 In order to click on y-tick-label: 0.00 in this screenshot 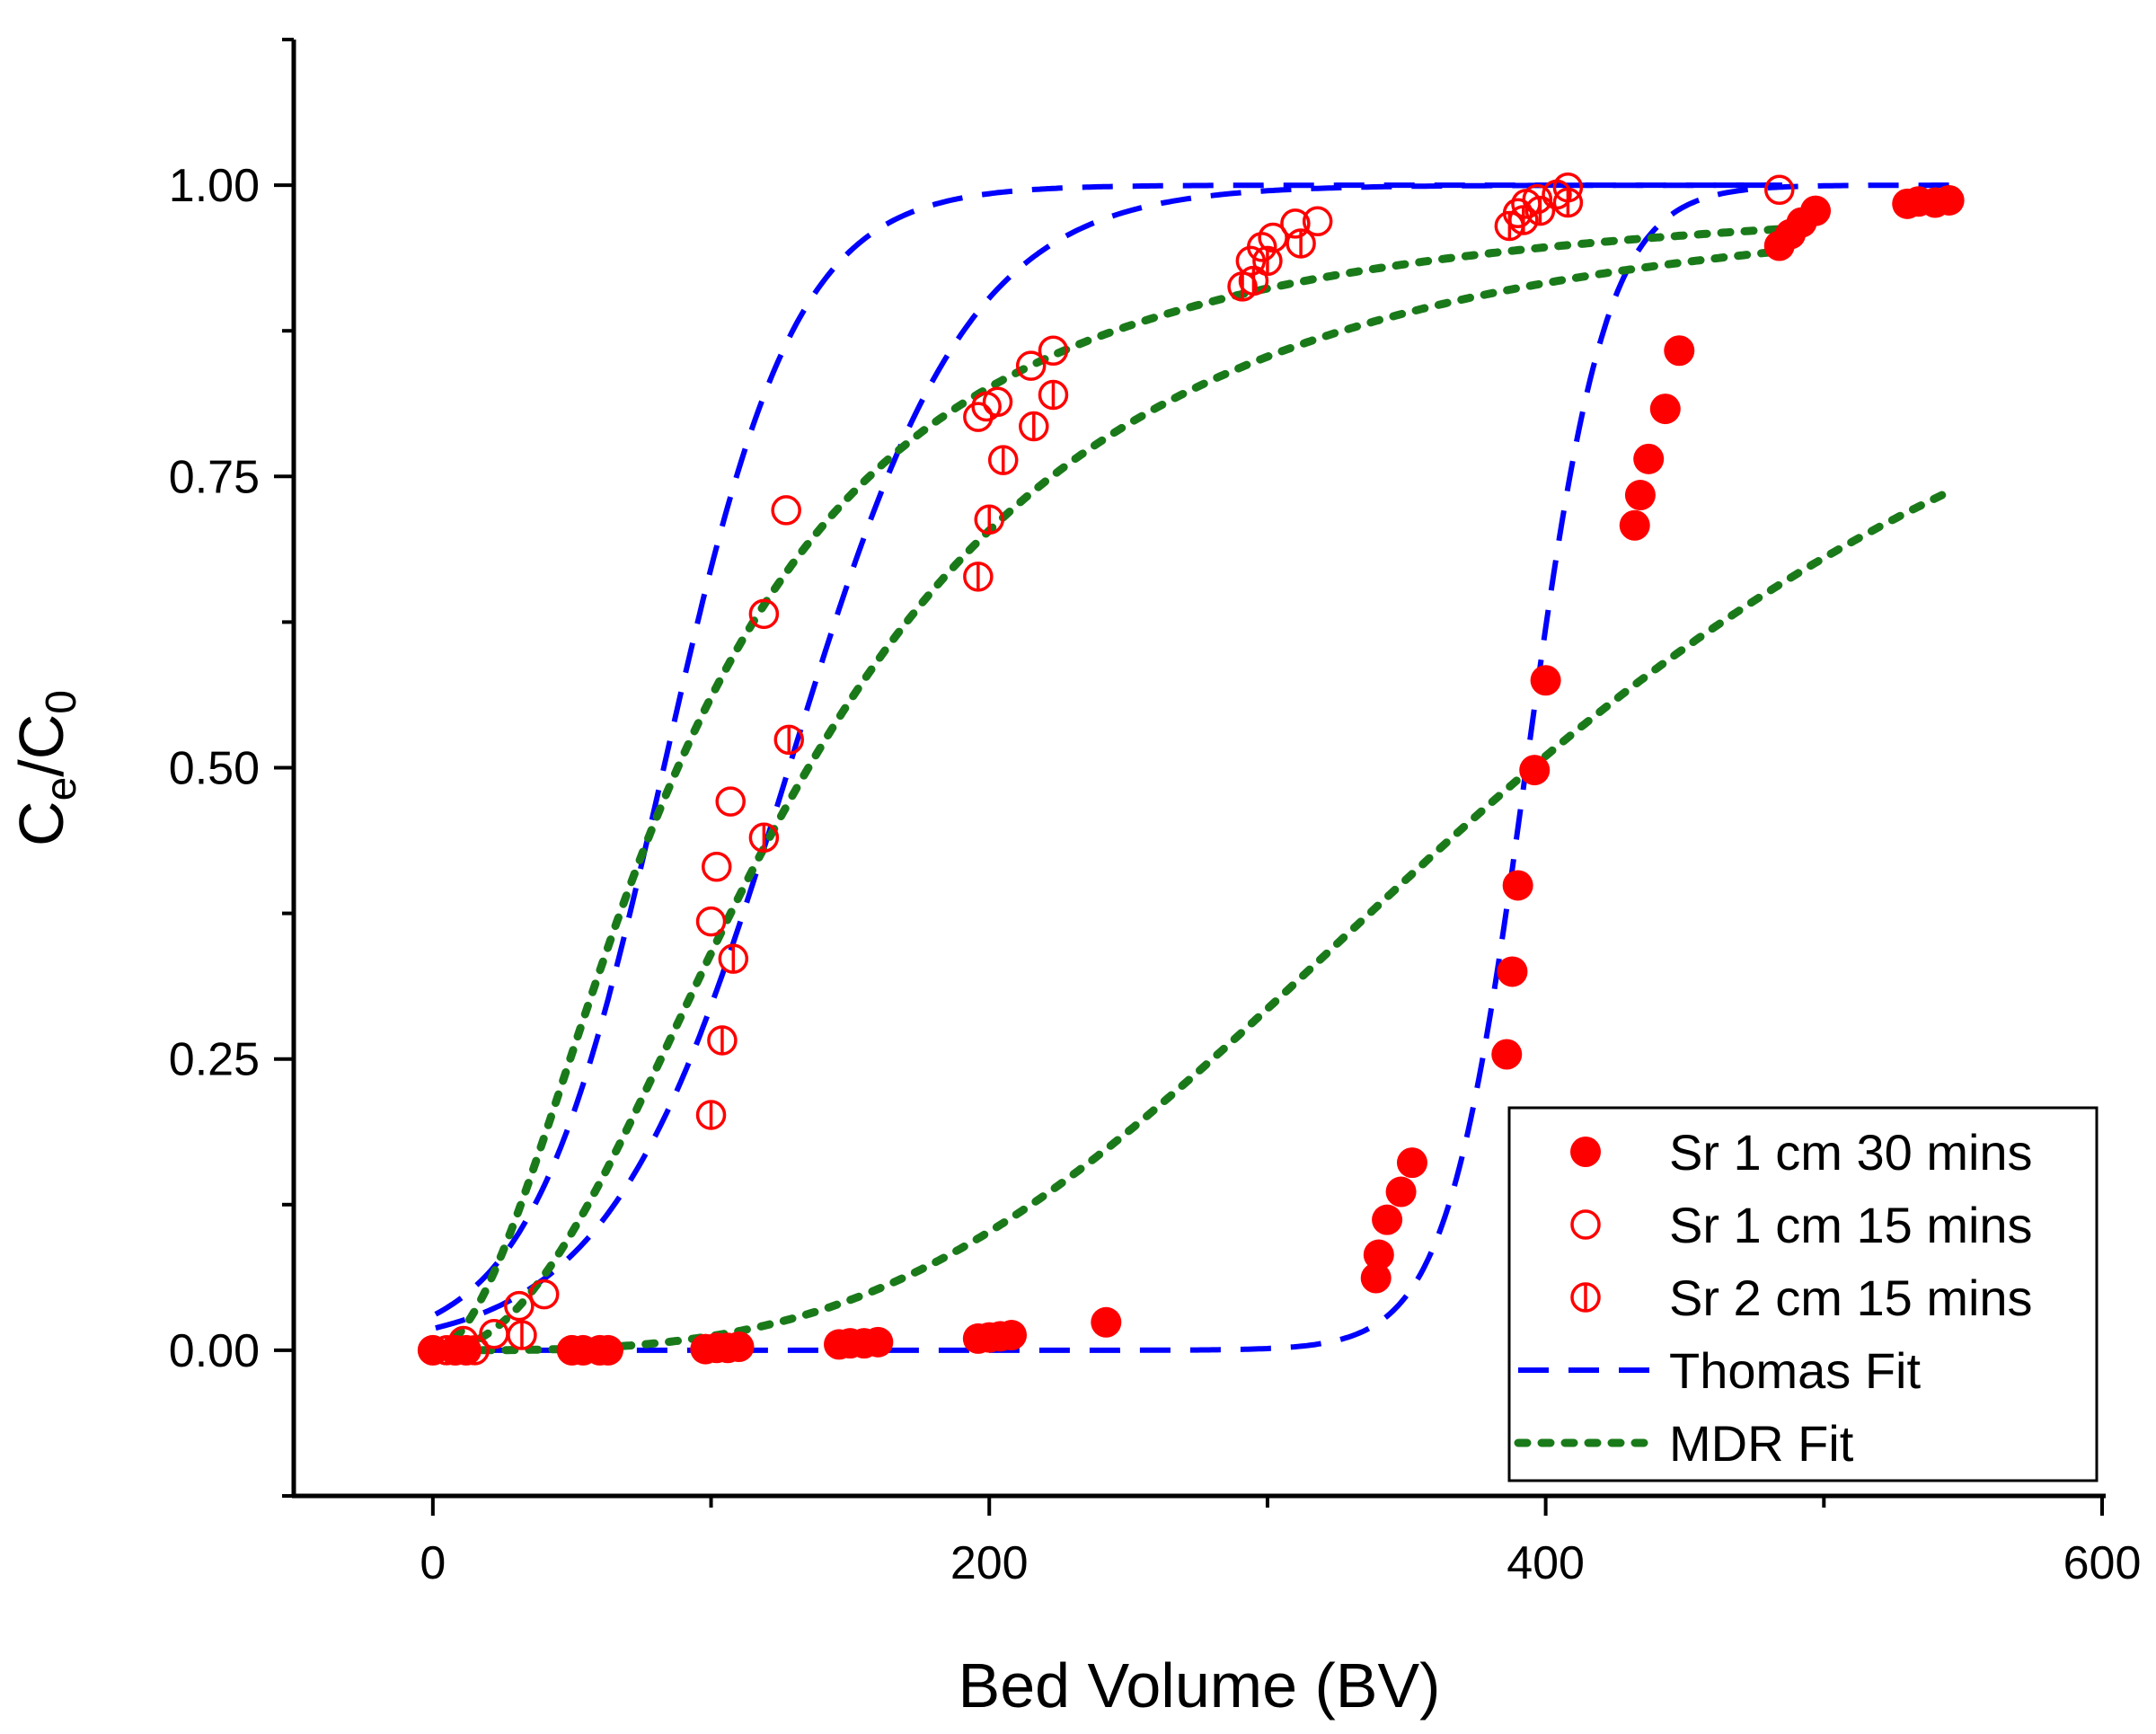, I will do `click(215, 1351)`.